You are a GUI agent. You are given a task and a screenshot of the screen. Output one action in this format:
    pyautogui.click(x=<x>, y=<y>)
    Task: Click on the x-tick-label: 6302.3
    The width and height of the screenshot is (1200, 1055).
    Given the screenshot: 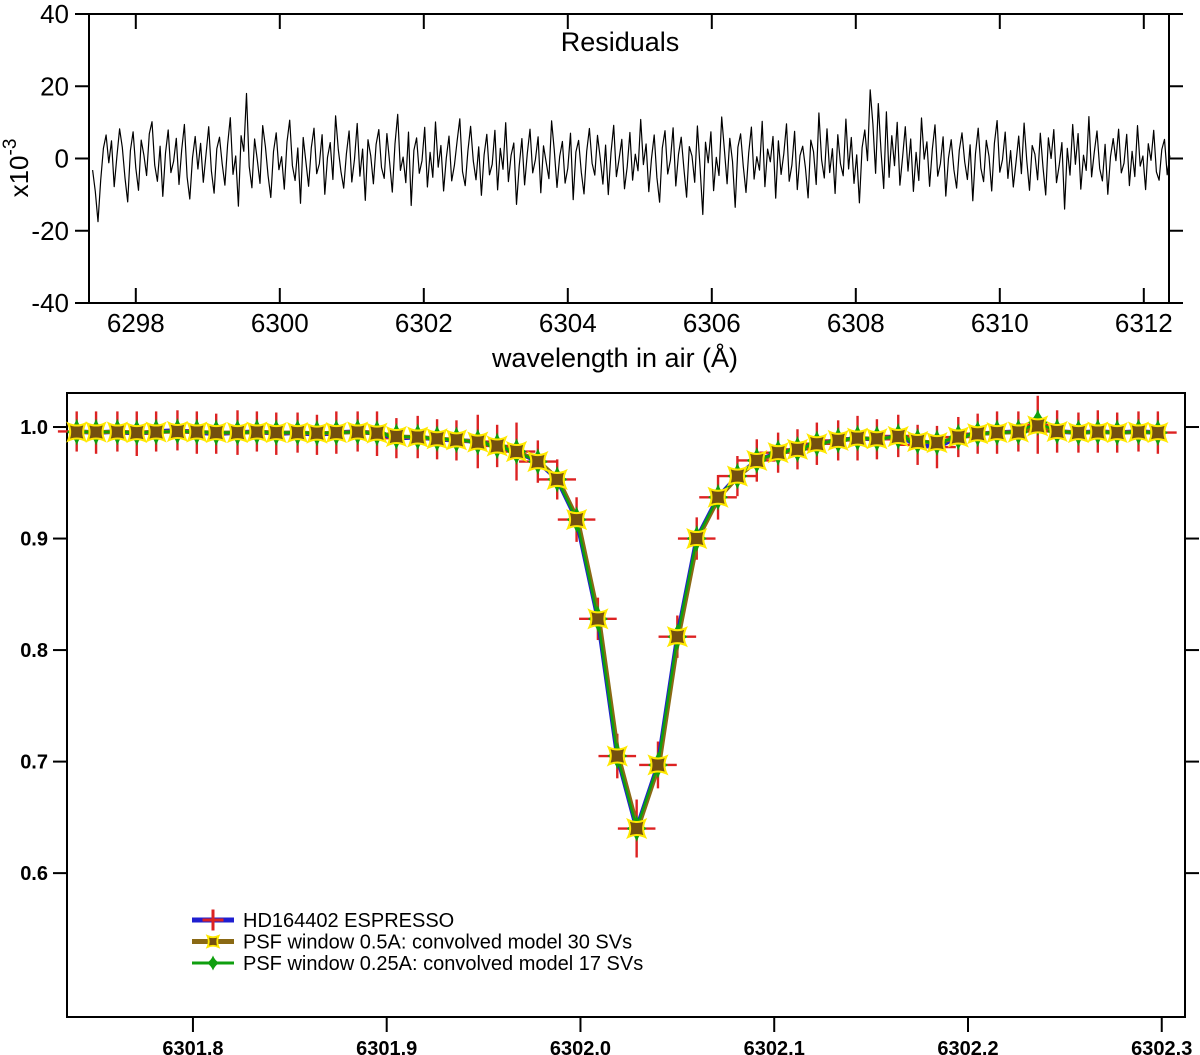 What is the action you would take?
    pyautogui.click(x=1161, y=1046)
    